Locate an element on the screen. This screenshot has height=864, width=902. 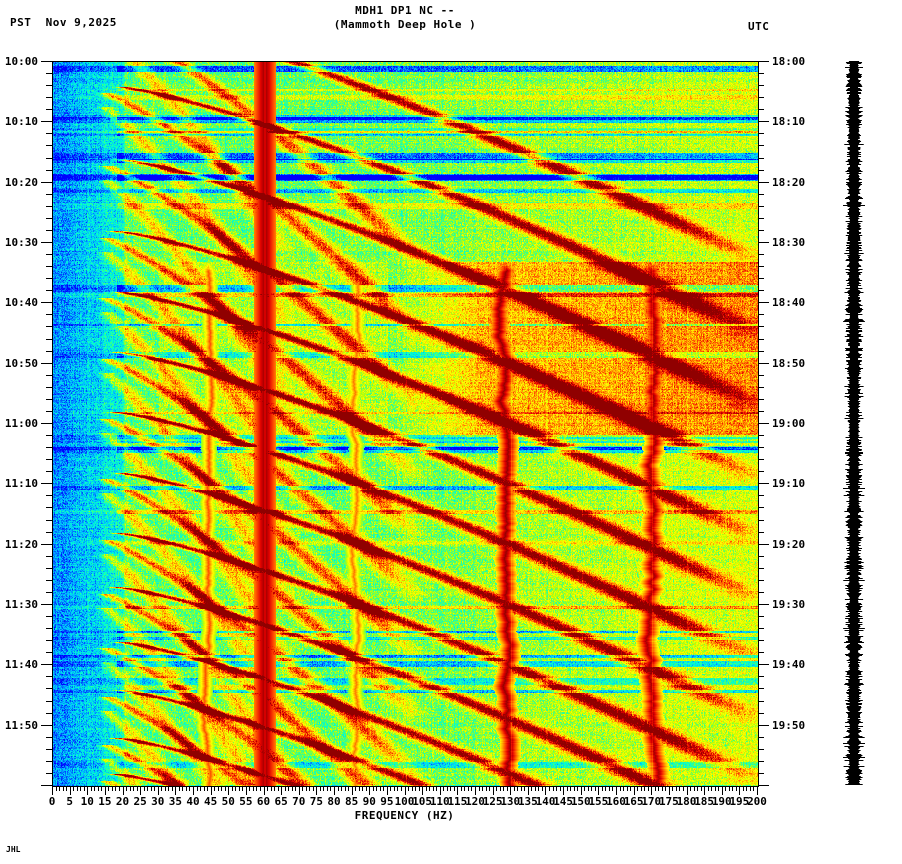
frequency-label: 75 is located at coordinates (316, 801).